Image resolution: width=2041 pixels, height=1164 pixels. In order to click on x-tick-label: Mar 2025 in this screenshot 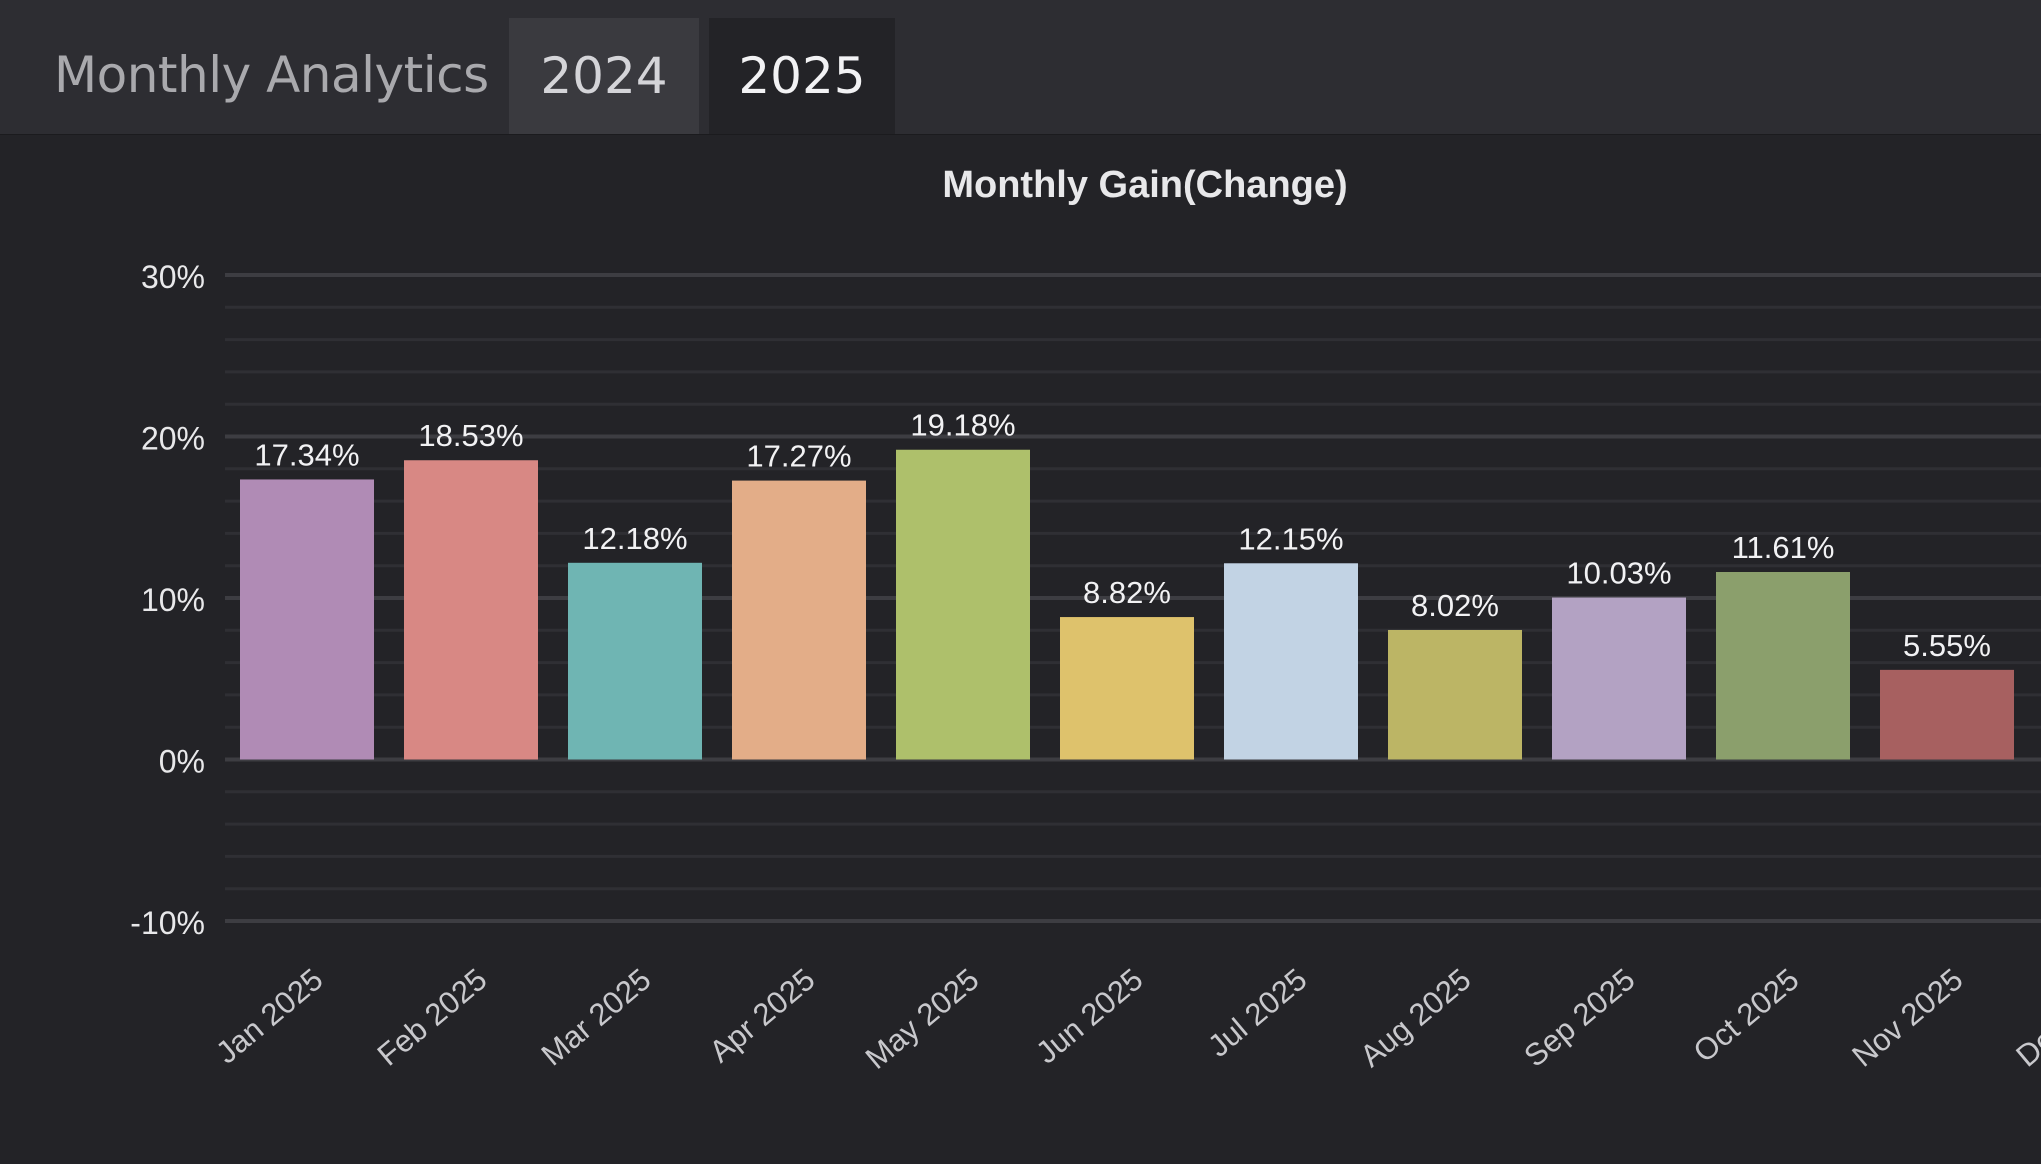, I will do `click(596, 1017)`.